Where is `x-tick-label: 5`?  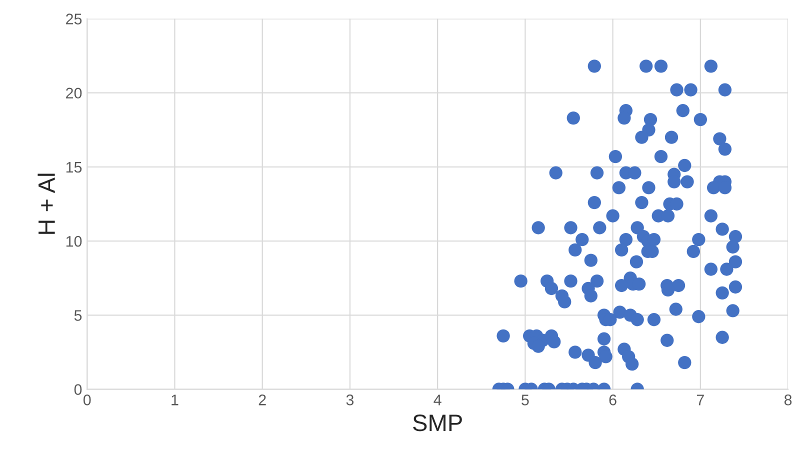 x-tick-label: 5 is located at coordinates (525, 400).